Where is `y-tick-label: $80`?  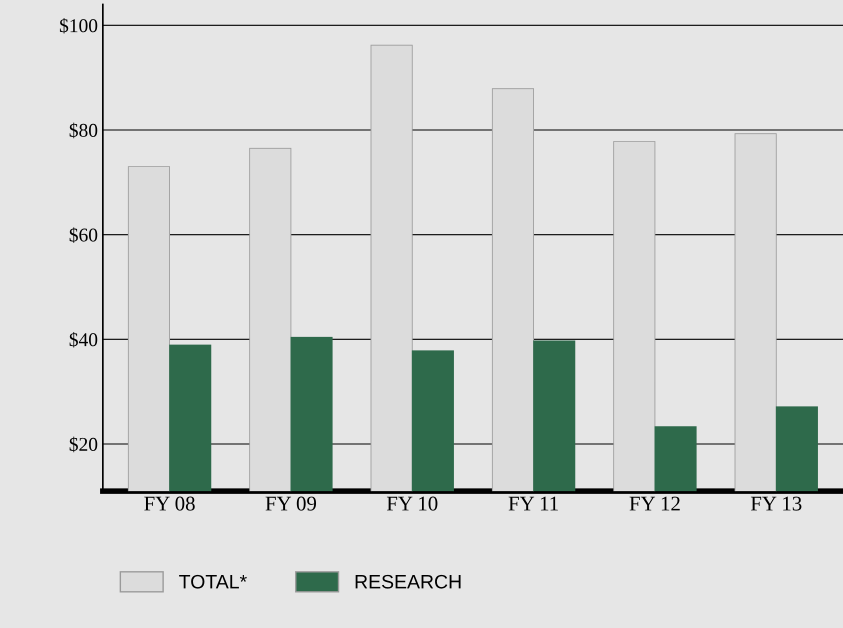
y-tick-label: $80 is located at coordinates (84, 130).